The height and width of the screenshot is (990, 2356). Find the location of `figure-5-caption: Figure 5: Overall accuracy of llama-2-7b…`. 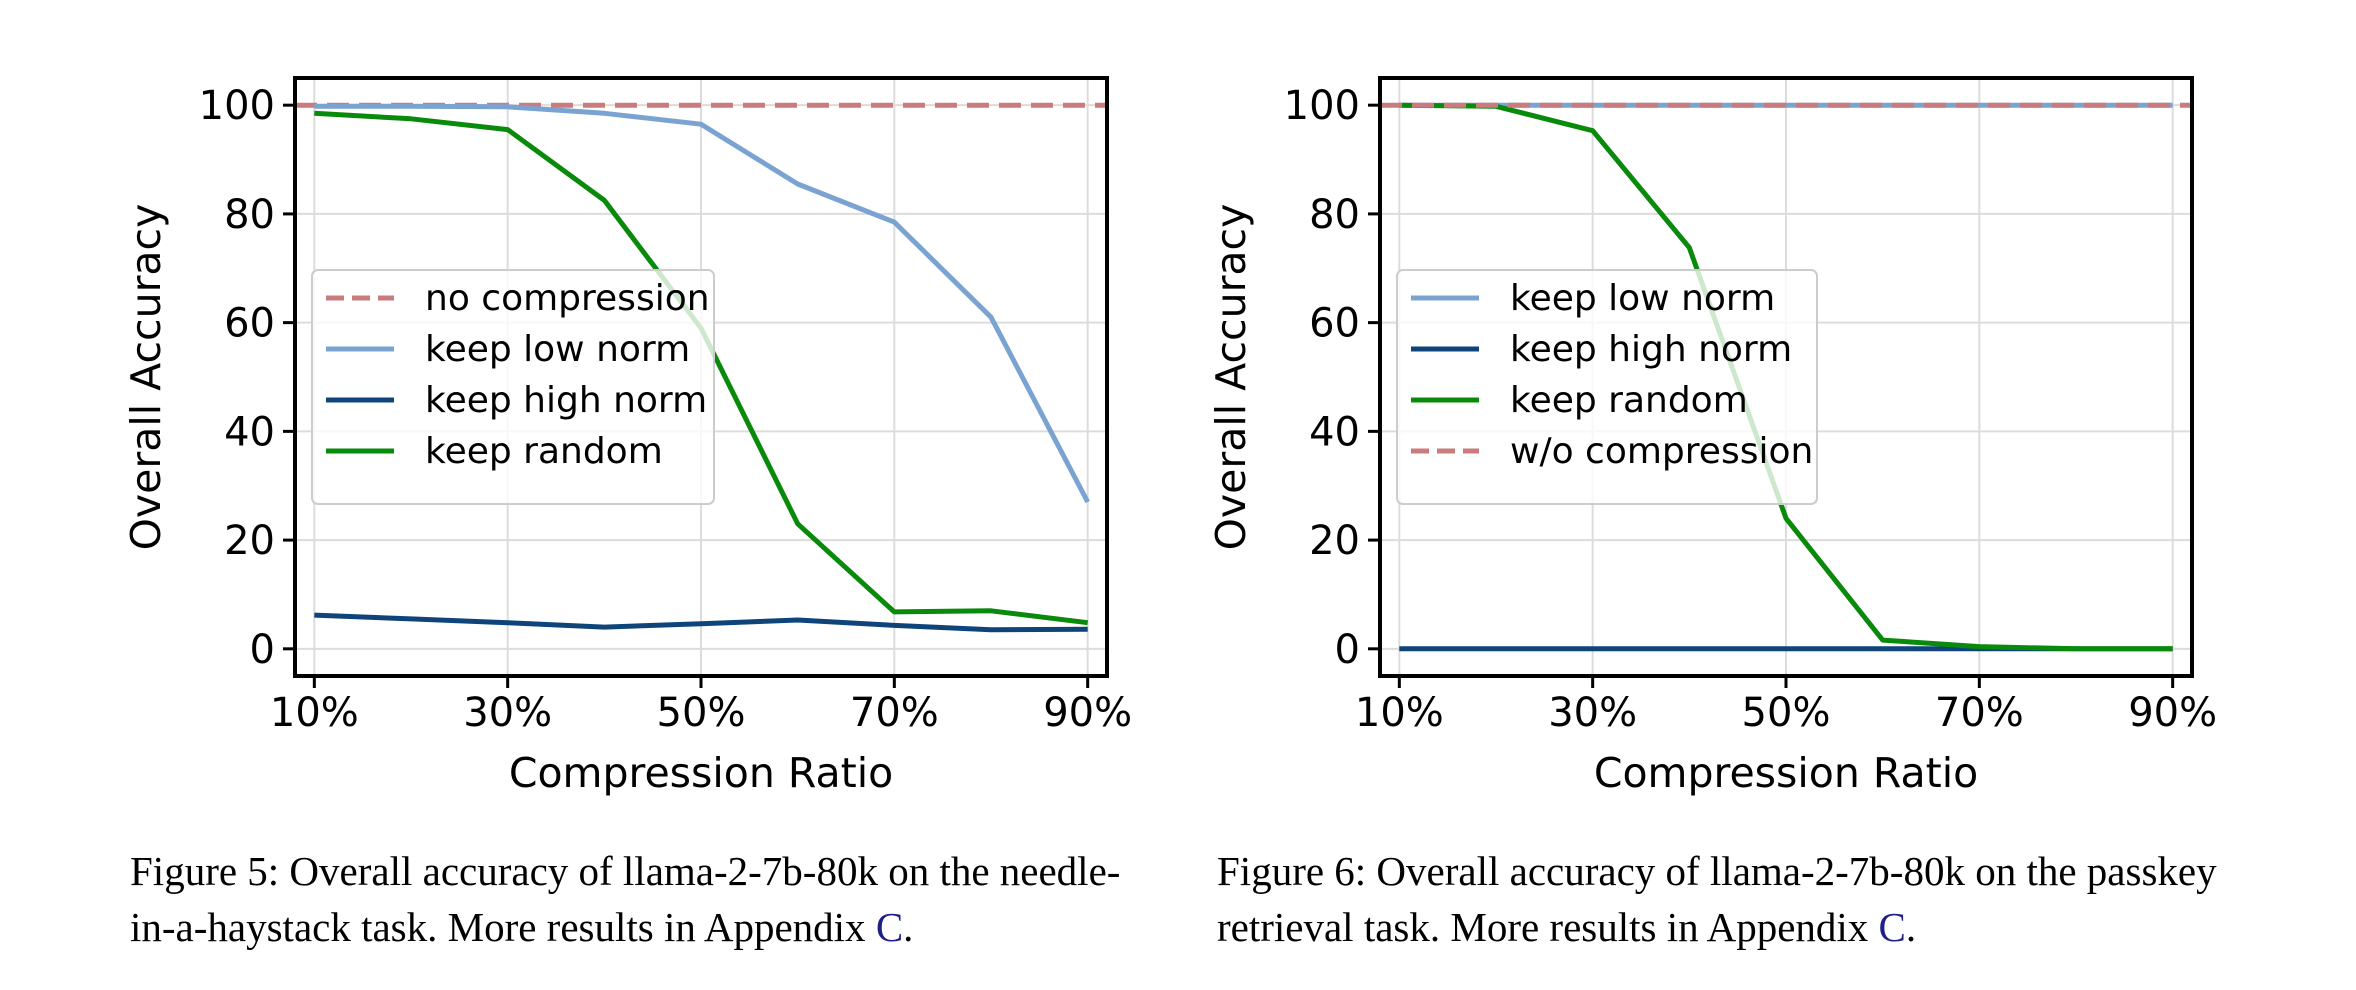

figure-5-caption: Figure 5: Overall accuracy of llama-2-7b… is located at coordinates (640, 899).